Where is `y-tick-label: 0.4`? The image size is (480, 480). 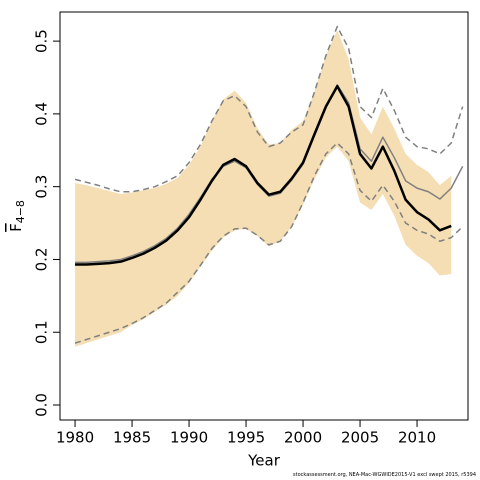
y-tick-label: 0.4 is located at coordinates (42, 114).